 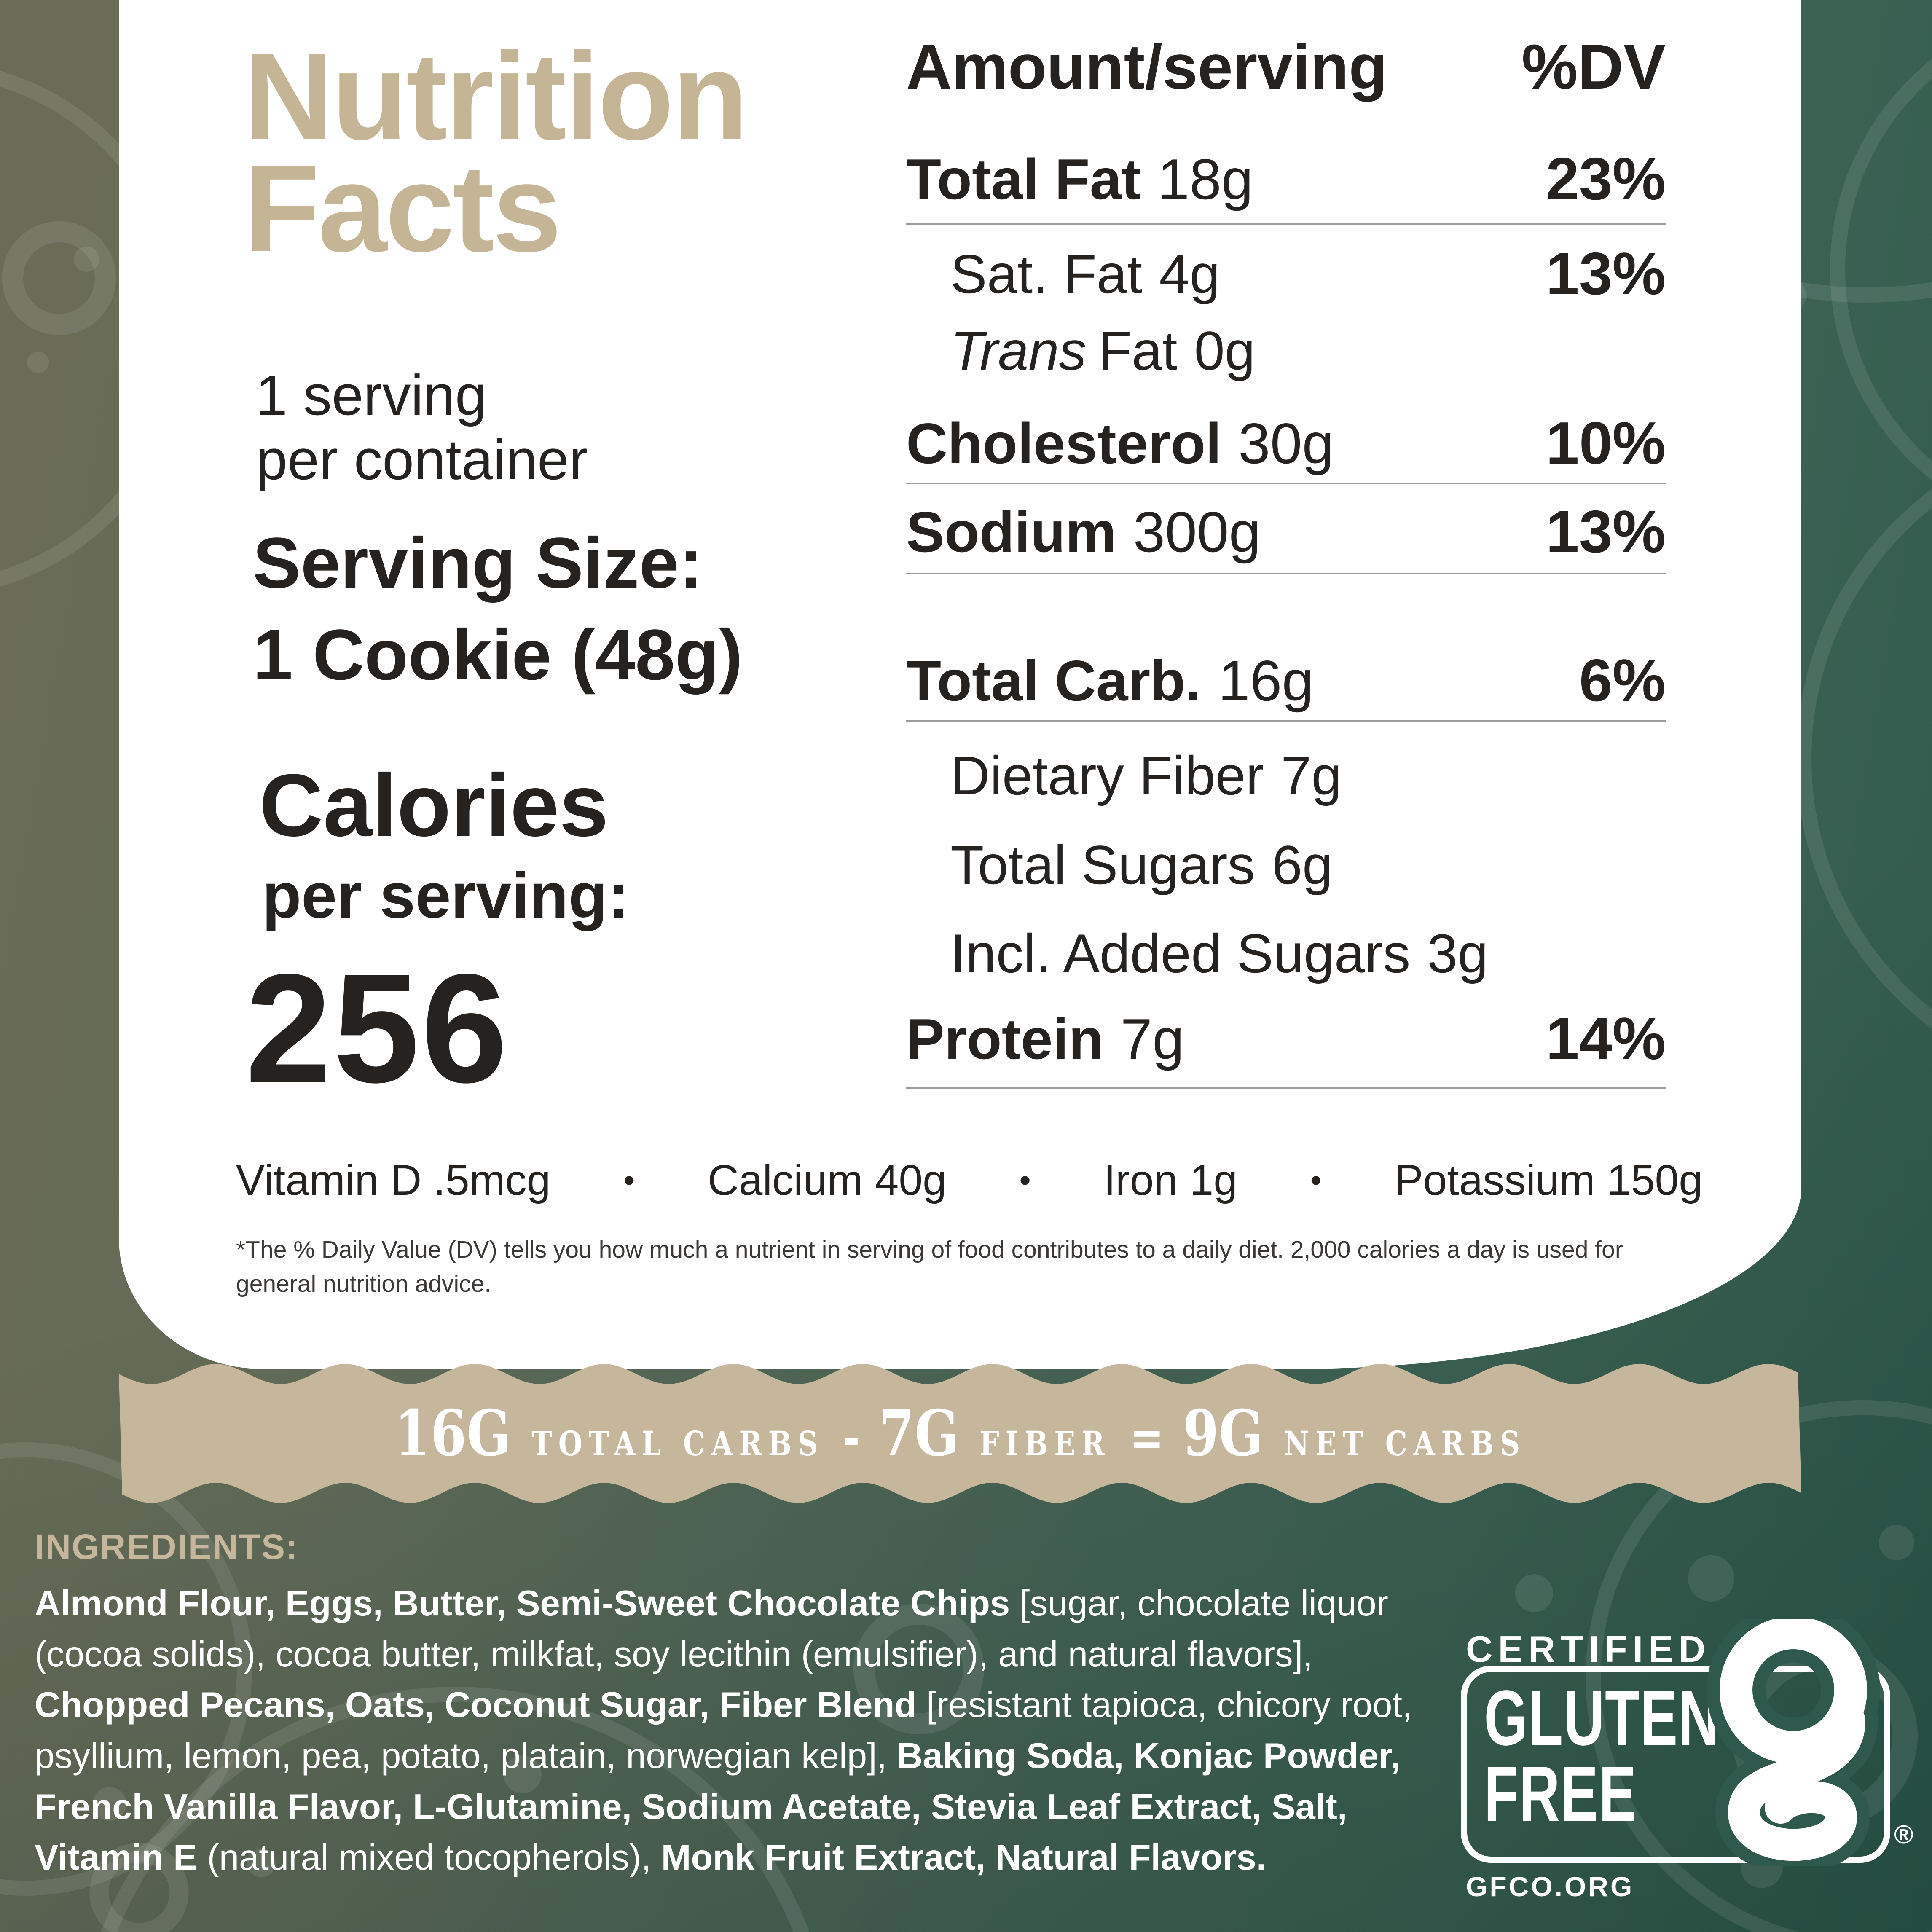 I want to click on calories-value: 256, so click(x=377, y=1028).